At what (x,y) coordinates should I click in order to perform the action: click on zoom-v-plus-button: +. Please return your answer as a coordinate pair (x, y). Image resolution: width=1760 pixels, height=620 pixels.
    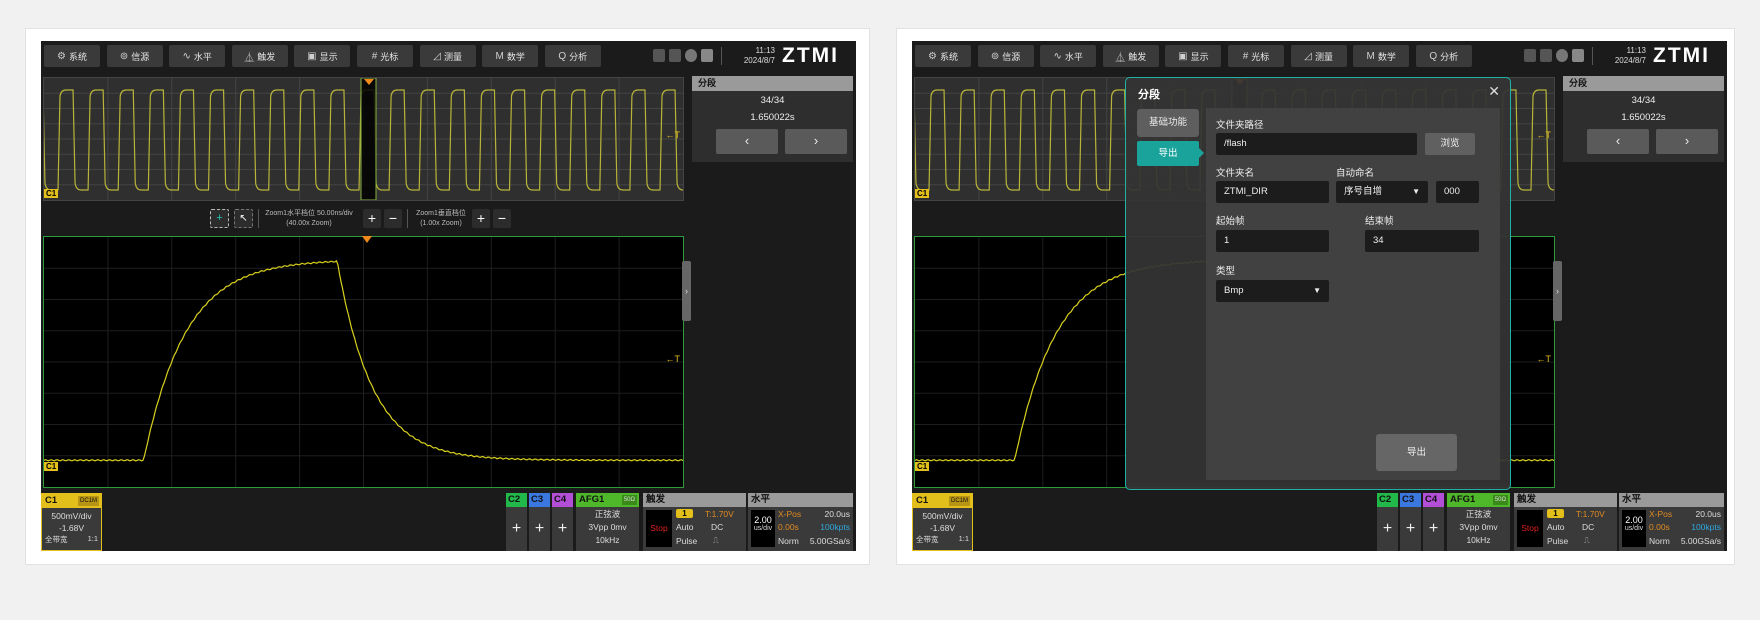
    Looking at the image, I should click on (481, 218).